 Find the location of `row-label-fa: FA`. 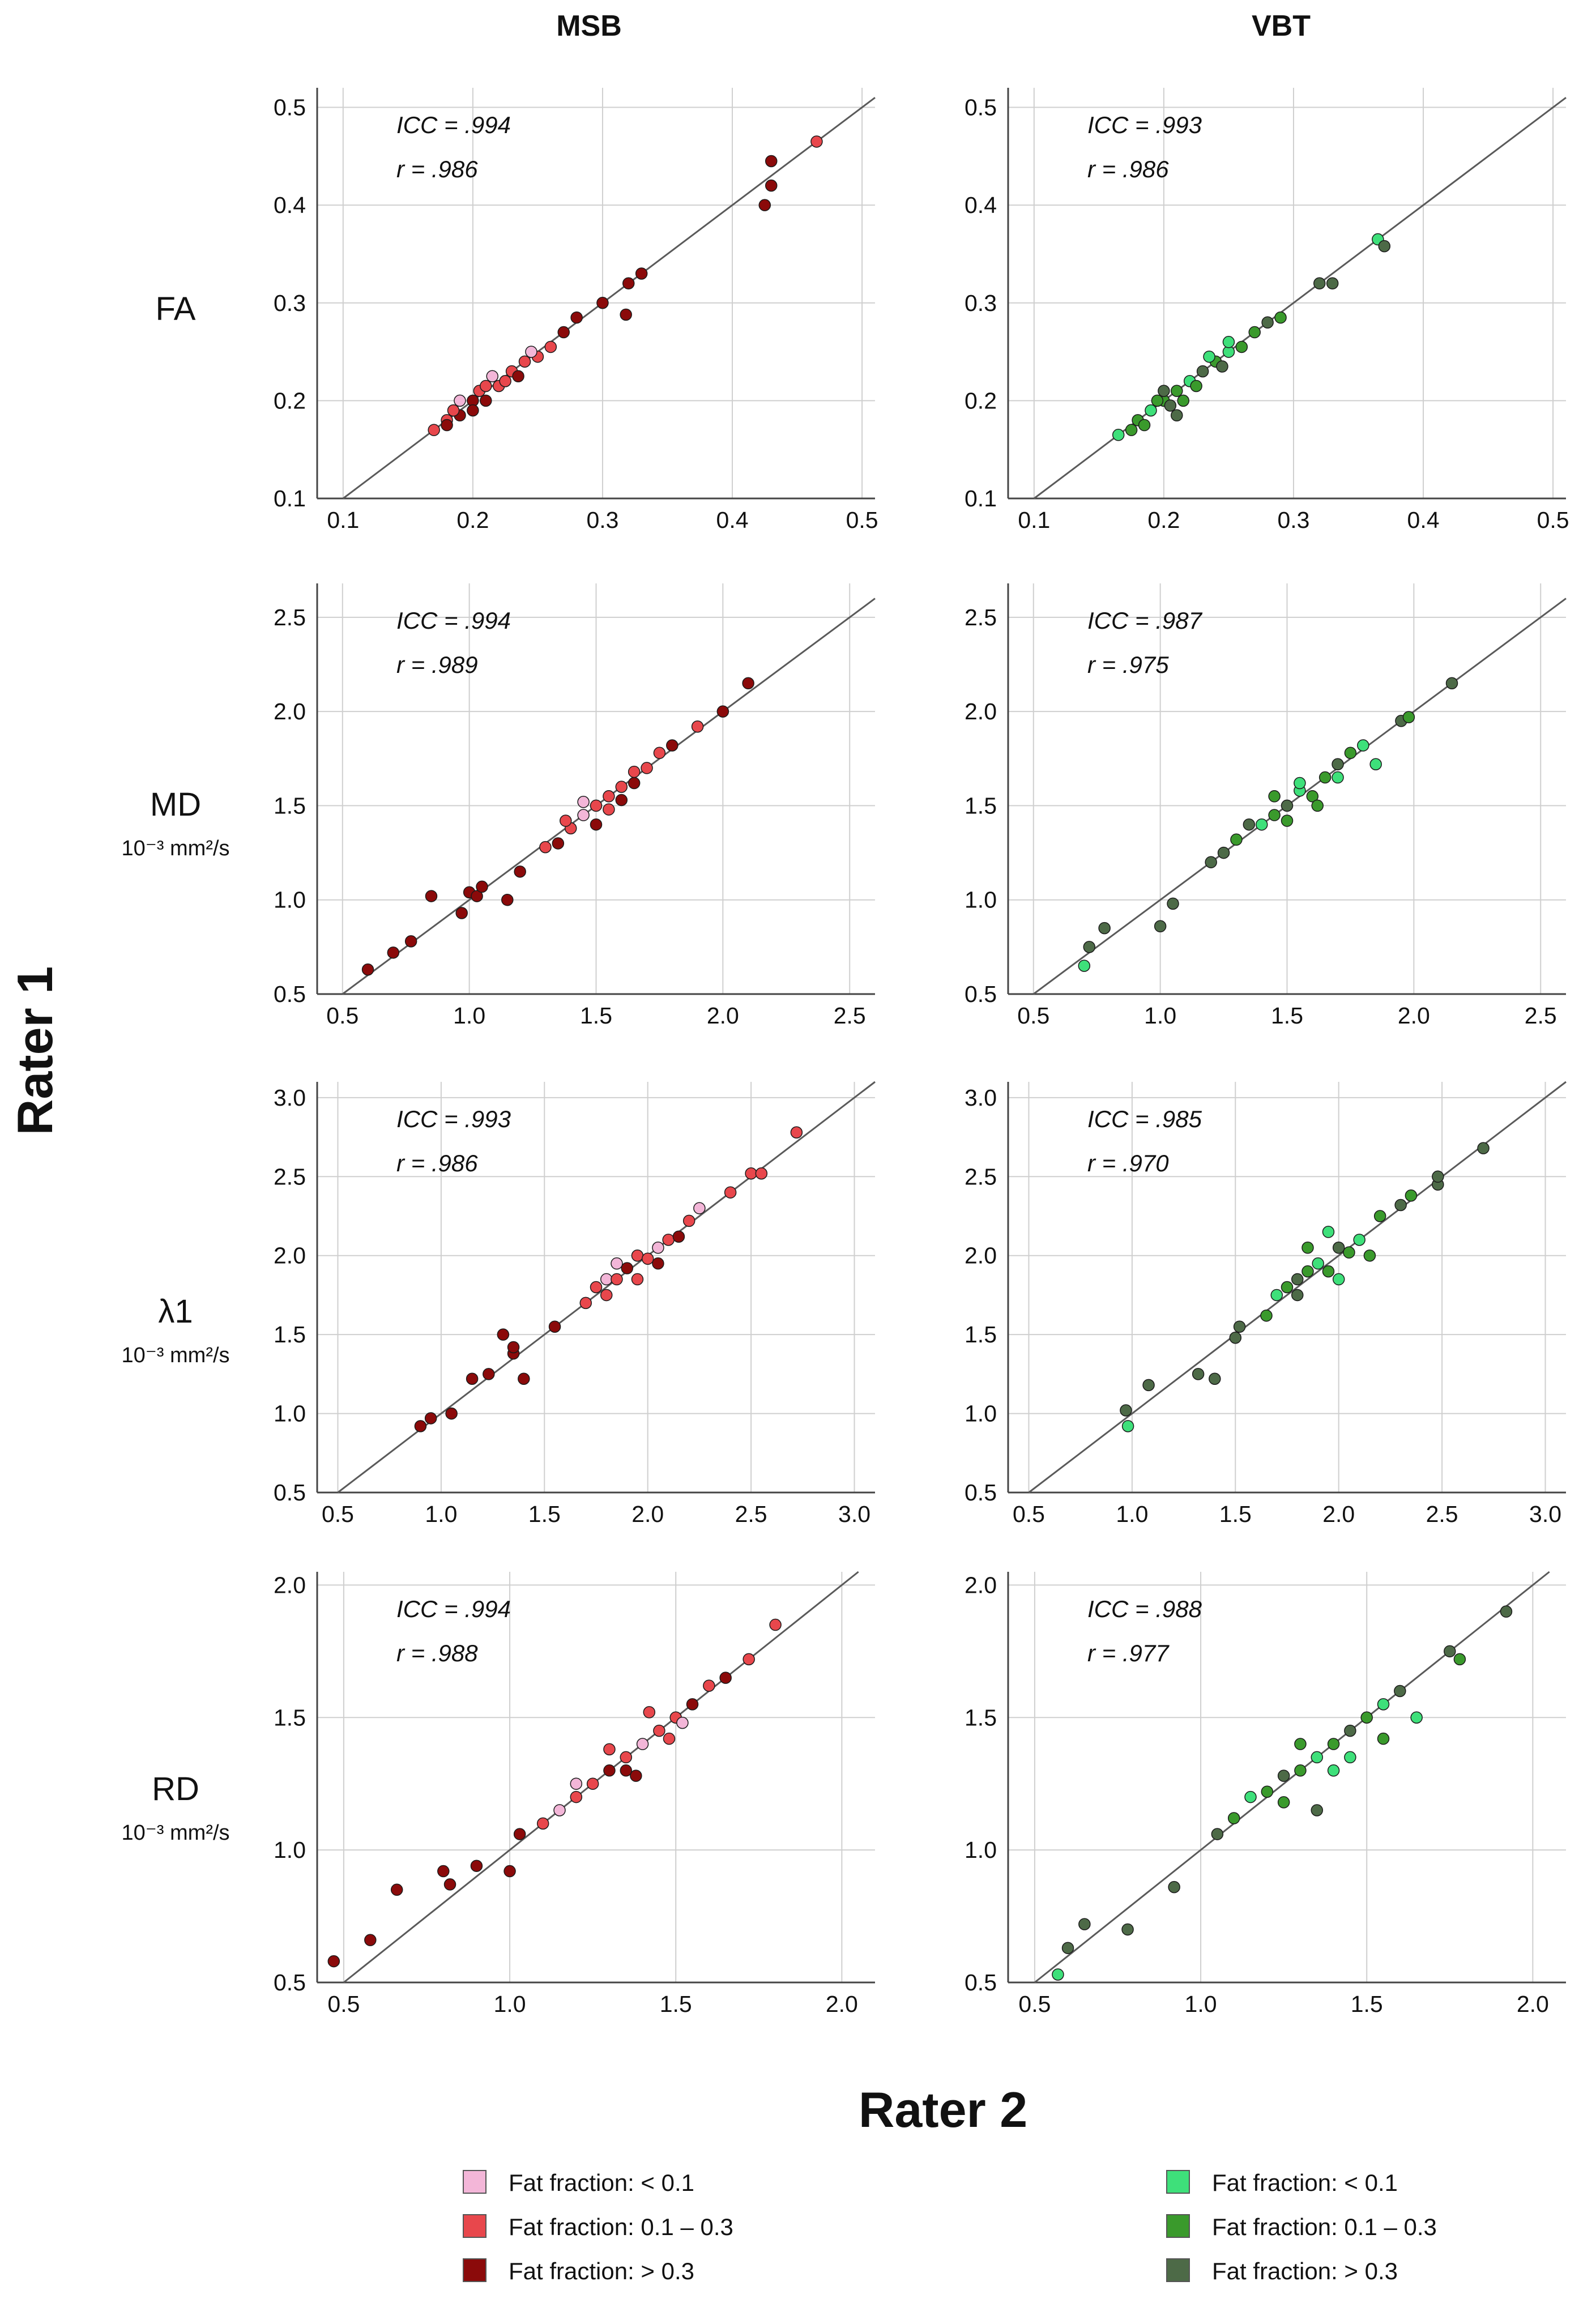

row-label-fa: FA is located at coordinates (176, 309).